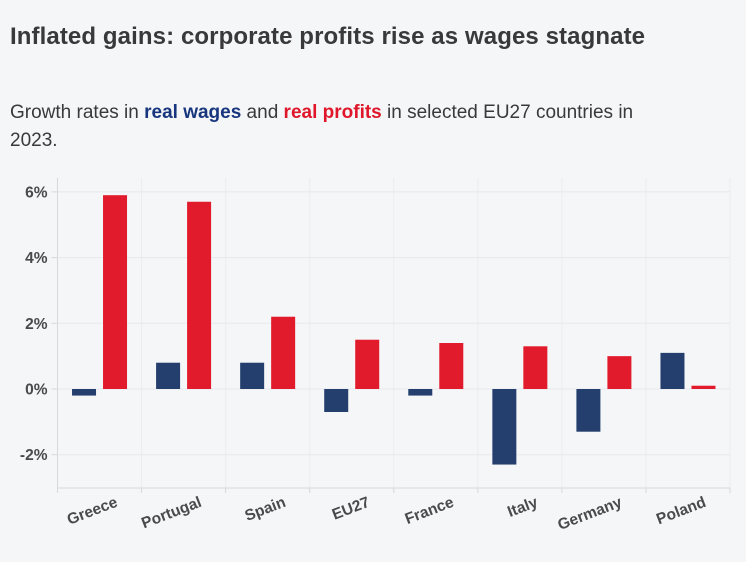  What do you see at coordinates (619, 372) in the screenshot?
I see `bar-germany-real-profits` at bounding box center [619, 372].